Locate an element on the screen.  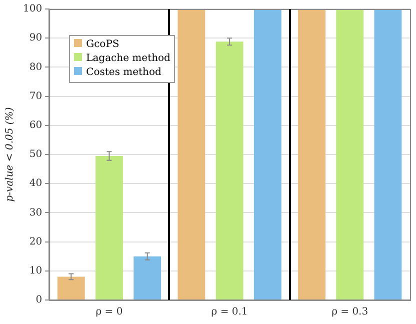
y-tick-label: 20 is located at coordinates (35, 242).